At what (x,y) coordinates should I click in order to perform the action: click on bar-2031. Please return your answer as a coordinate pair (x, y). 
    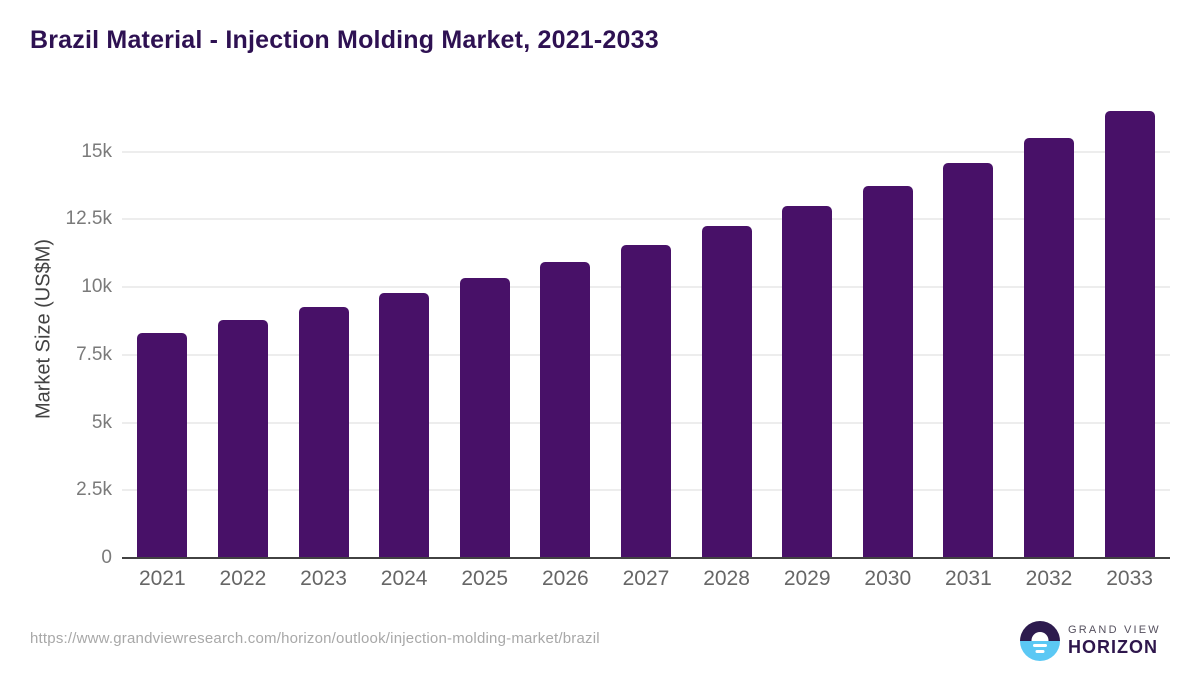
    Looking at the image, I should click on (968, 360).